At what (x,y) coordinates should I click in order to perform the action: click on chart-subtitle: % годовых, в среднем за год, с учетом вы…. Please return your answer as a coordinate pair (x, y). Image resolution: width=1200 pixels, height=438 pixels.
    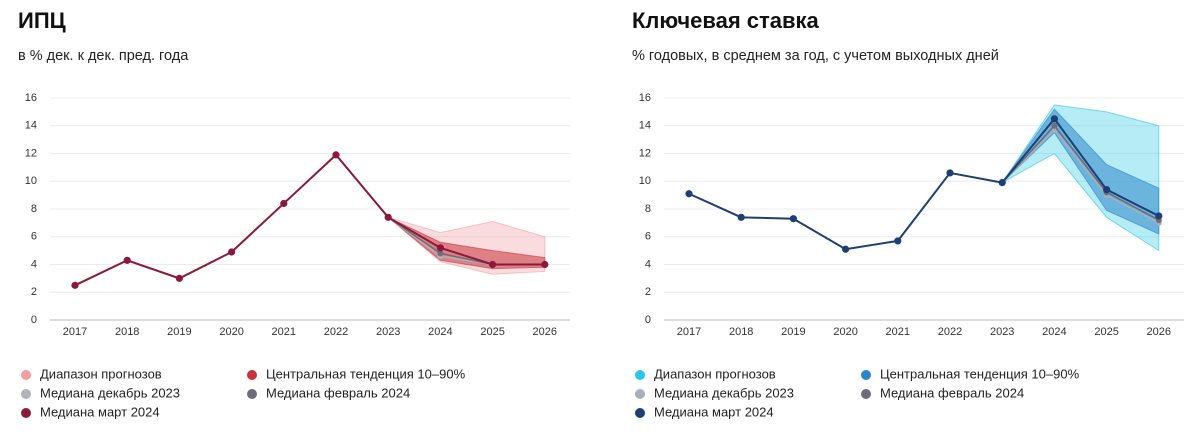
    Looking at the image, I should click on (815, 56).